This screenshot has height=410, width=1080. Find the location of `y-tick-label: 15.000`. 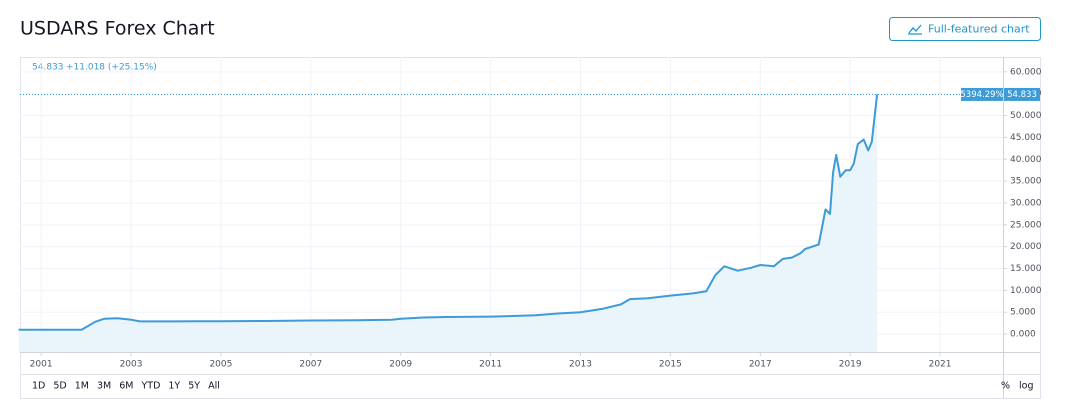

y-tick-label: 15.000 is located at coordinates (1026, 269).